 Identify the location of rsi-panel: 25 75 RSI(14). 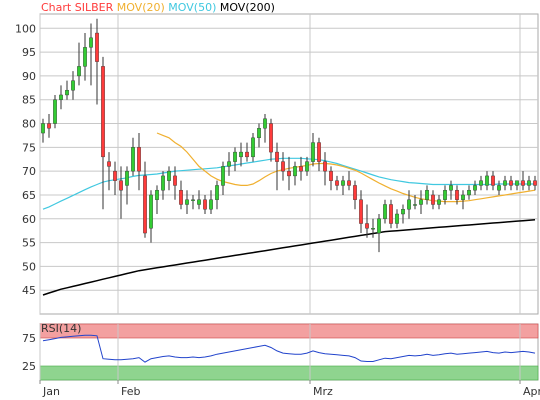
(280, 351).